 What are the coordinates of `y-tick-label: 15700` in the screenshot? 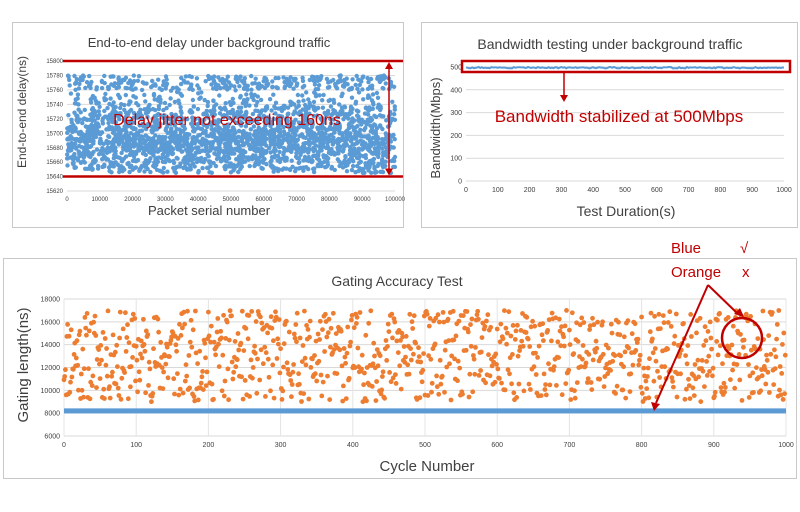 It's located at (54, 134).